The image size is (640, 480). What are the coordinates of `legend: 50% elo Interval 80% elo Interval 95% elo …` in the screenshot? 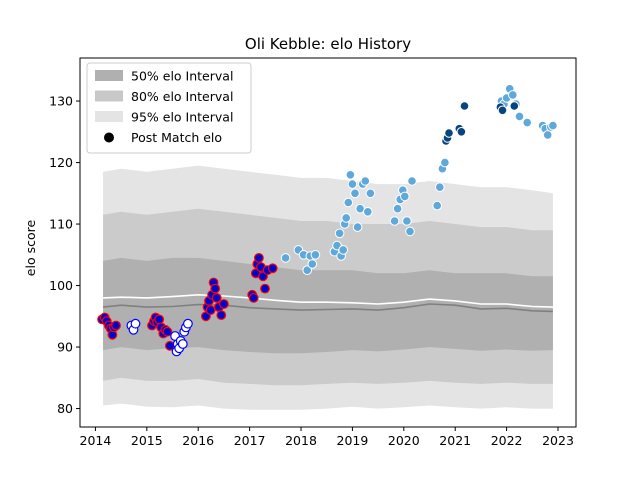 It's located at (169, 108).